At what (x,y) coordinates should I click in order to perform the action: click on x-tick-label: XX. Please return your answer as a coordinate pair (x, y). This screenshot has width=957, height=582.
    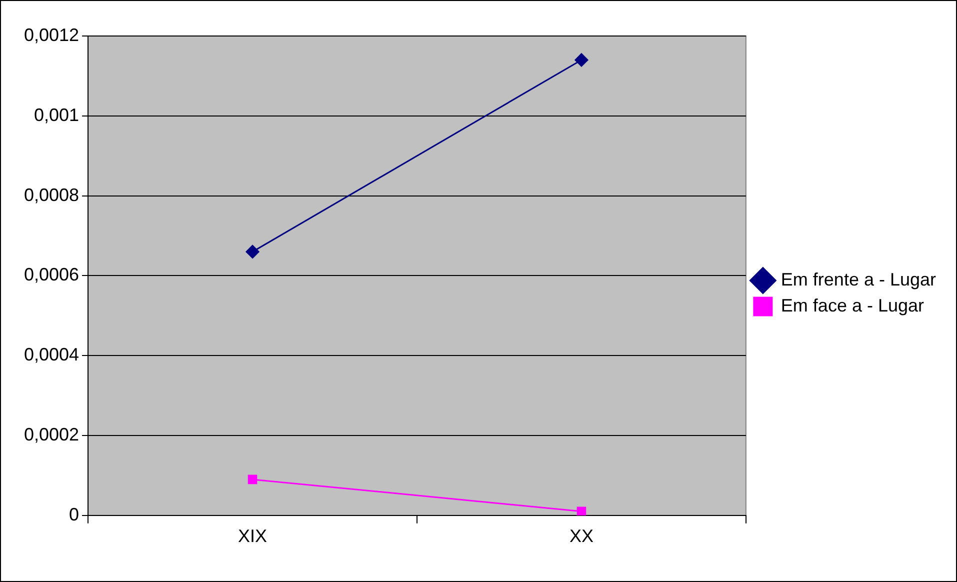
    Looking at the image, I should click on (581, 536).